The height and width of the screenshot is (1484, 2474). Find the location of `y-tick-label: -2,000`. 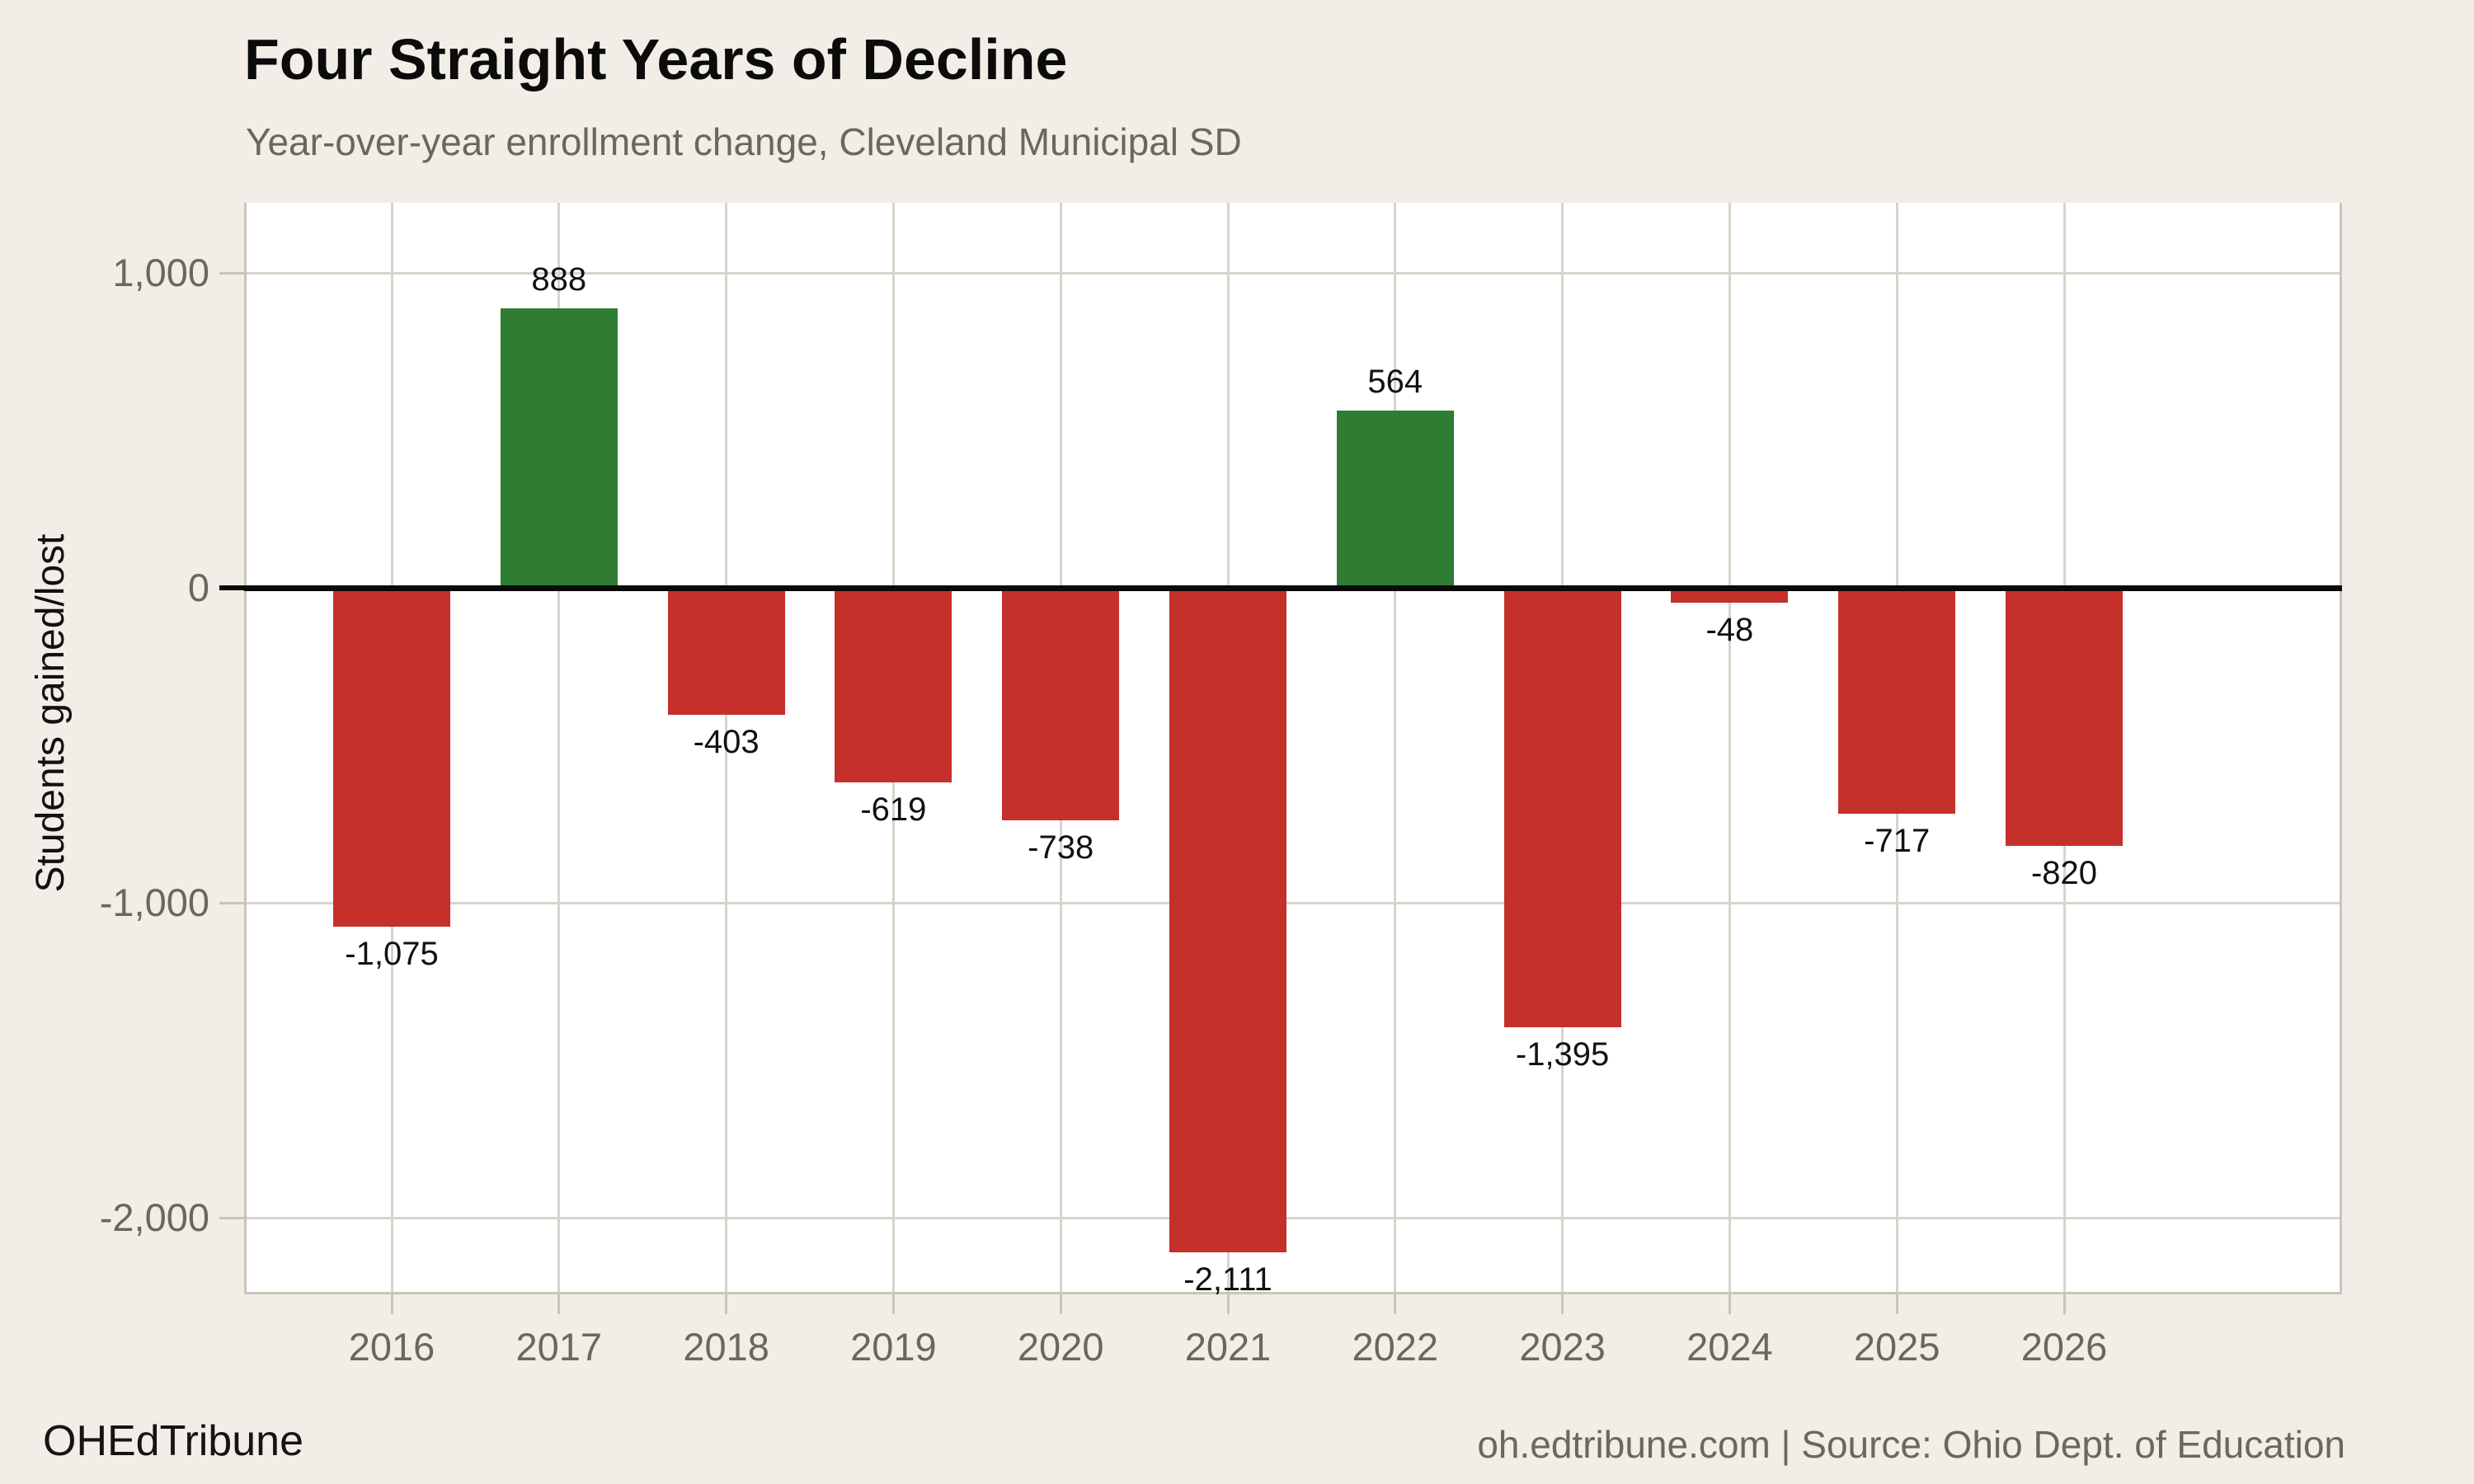

y-tick-label: -2,000 is located at coordinates (154, 1217).